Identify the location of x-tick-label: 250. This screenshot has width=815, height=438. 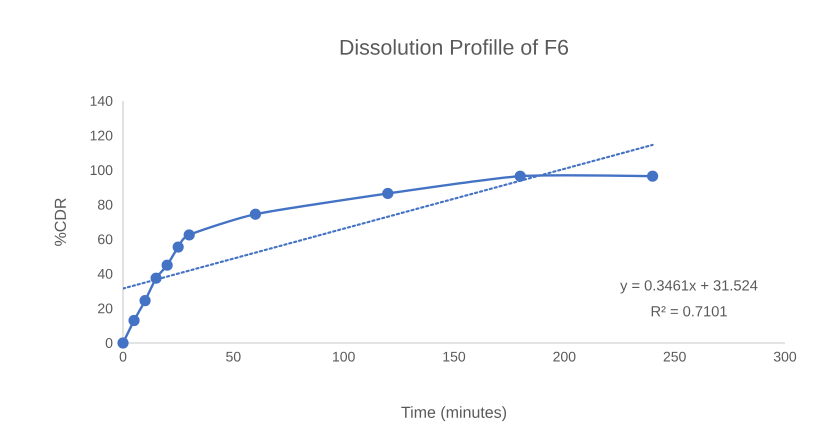
(675, 357).